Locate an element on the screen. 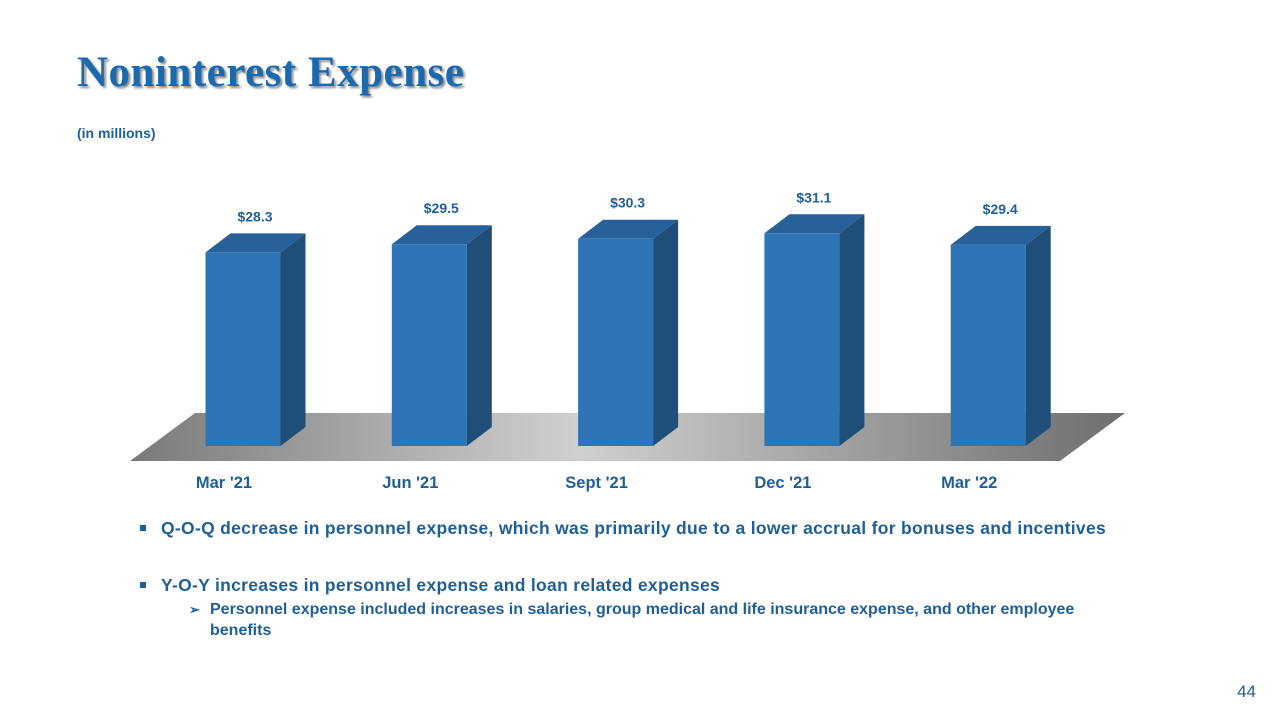 This screenshot has height=720, width=1280. value-label: $28.3 is located at coordinates (254, 216).